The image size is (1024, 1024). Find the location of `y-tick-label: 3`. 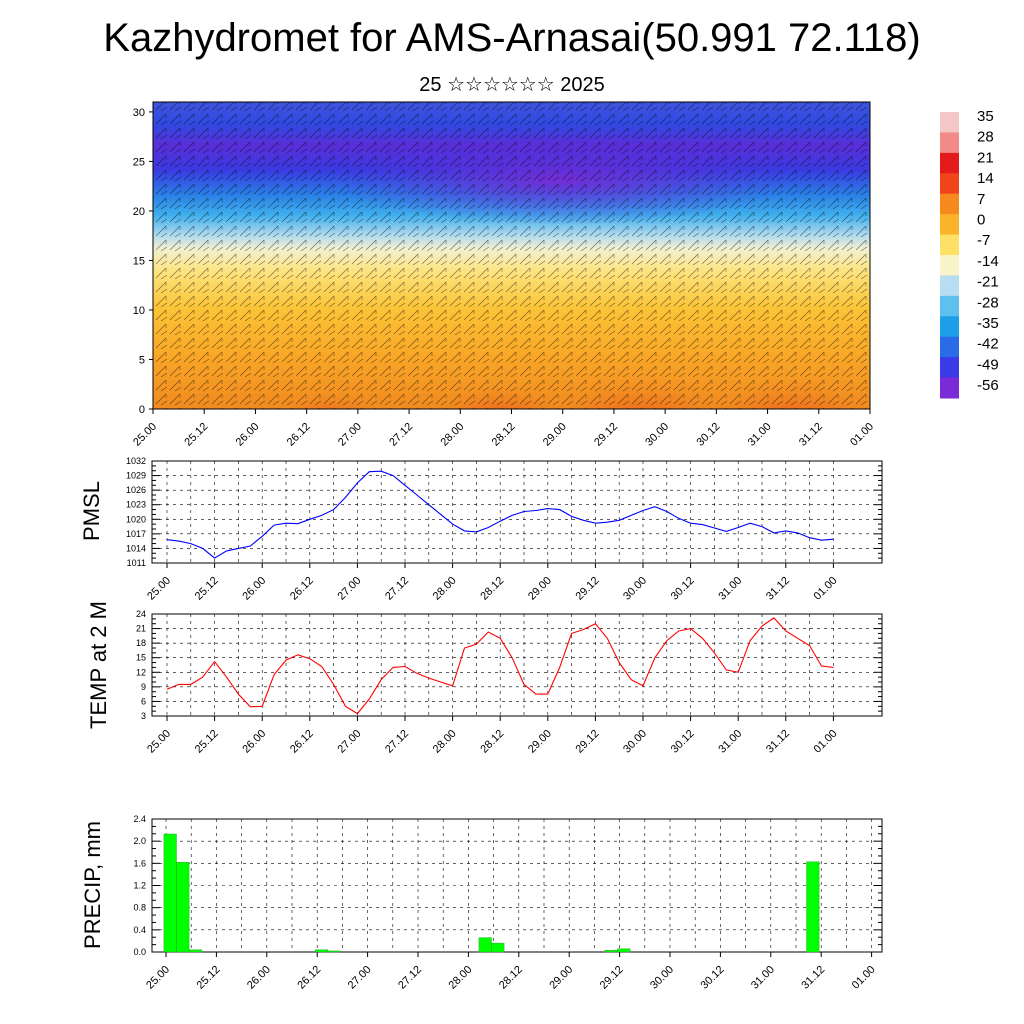

y-tick-label: 3 is located at coordinates (143, 716).